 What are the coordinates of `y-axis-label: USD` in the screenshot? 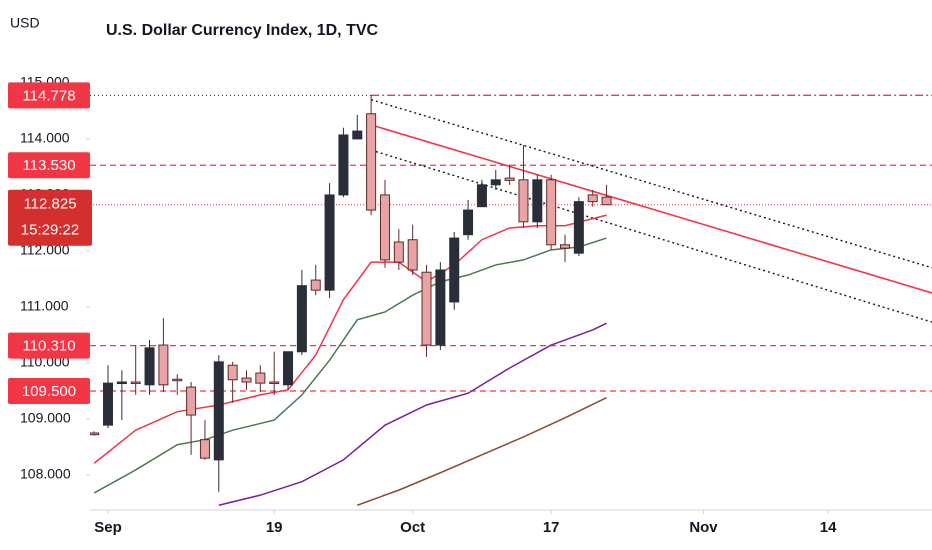 It's located at (25, 23).